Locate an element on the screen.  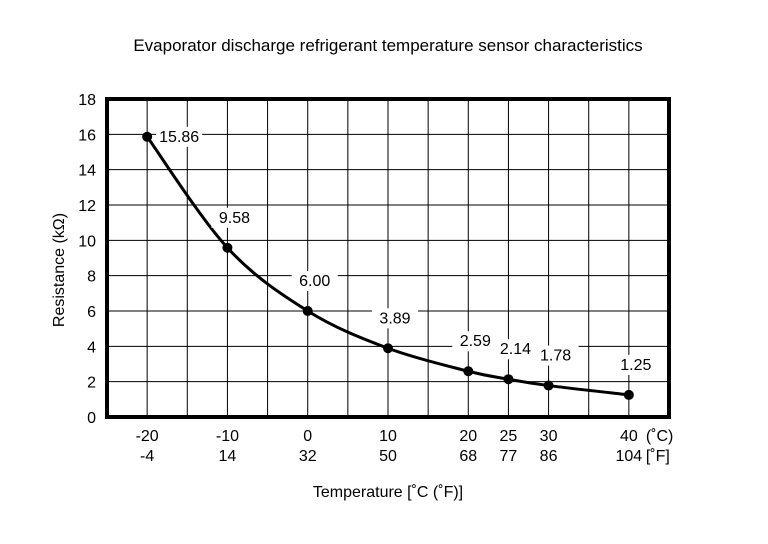
y-tick-label: 8 is located at coordinates (91, 277).